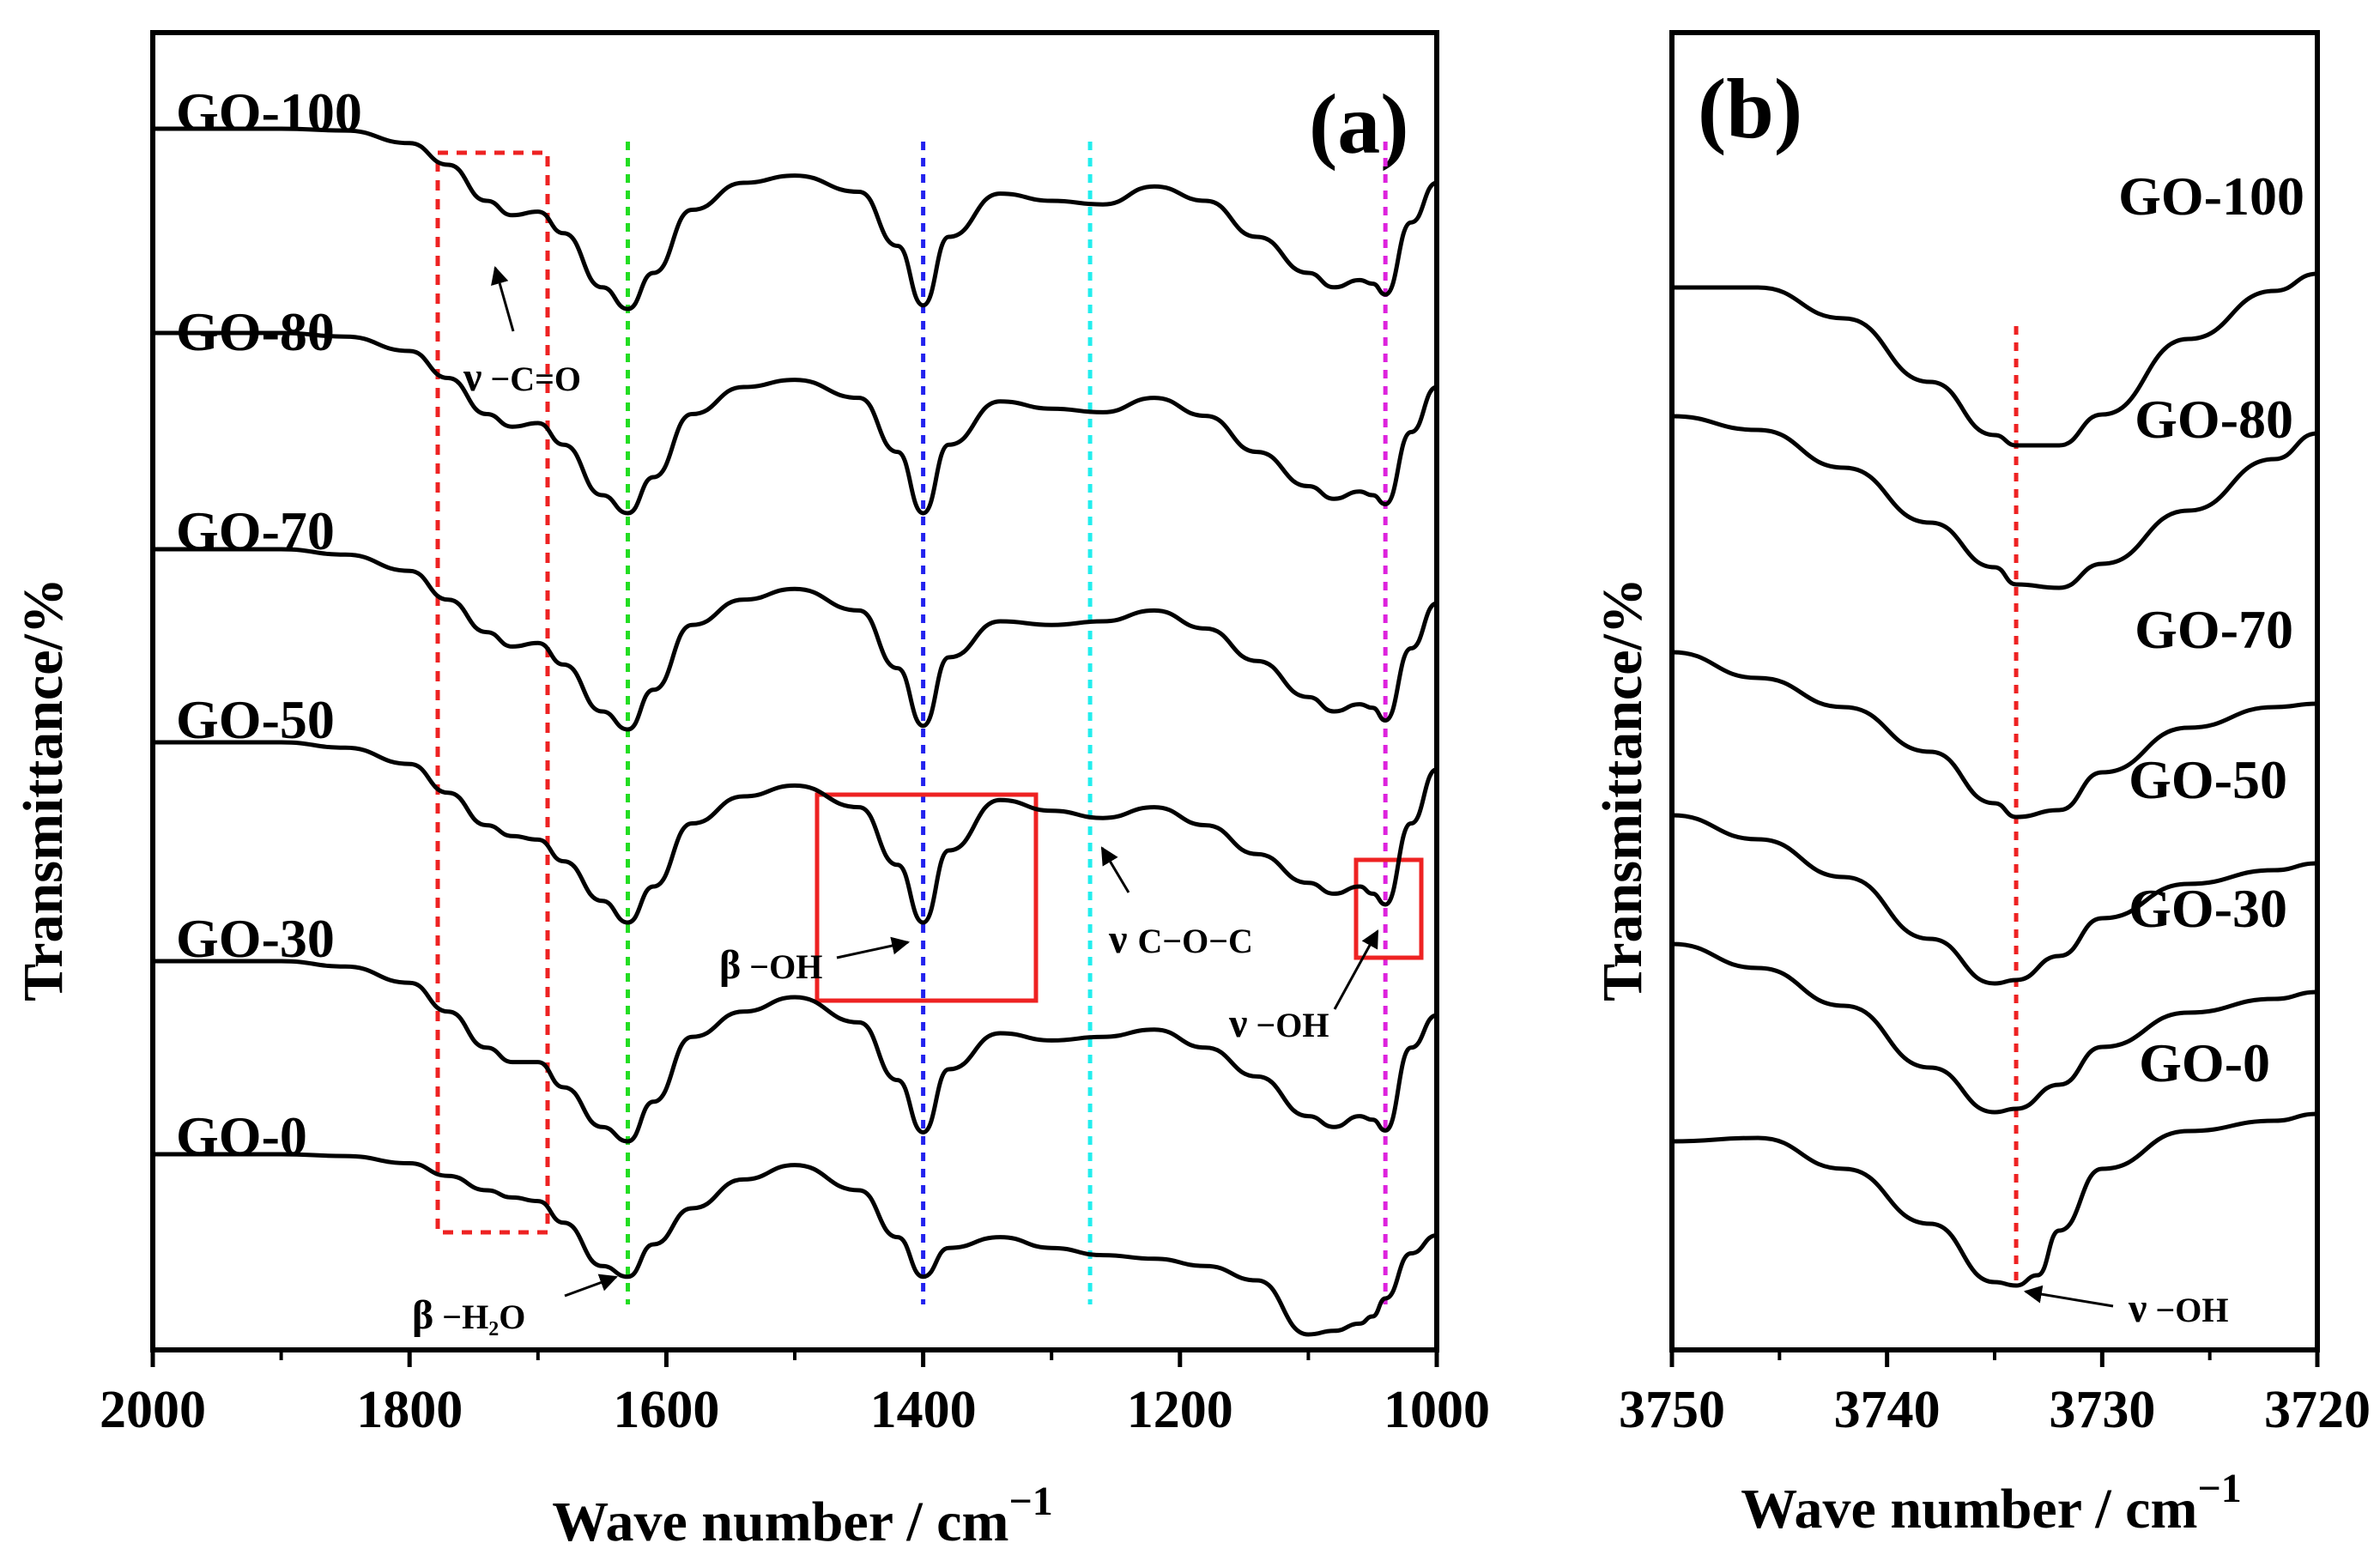  Describe the element at coordinates (1030, 1501) in the screenshot. I see `panel-a-xlabel-sup: −1` at that location.